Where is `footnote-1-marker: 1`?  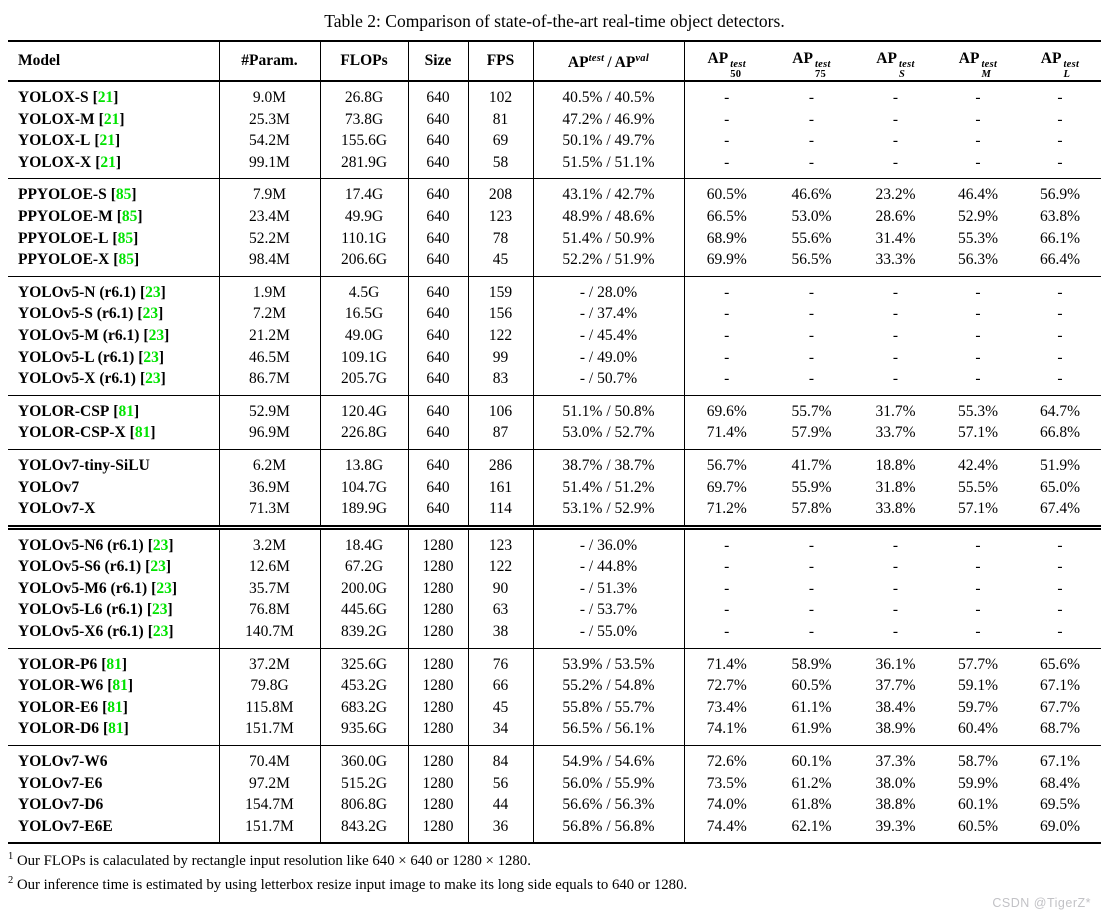 footnote-1-marker: 1 is located at coordinates (11, 857).